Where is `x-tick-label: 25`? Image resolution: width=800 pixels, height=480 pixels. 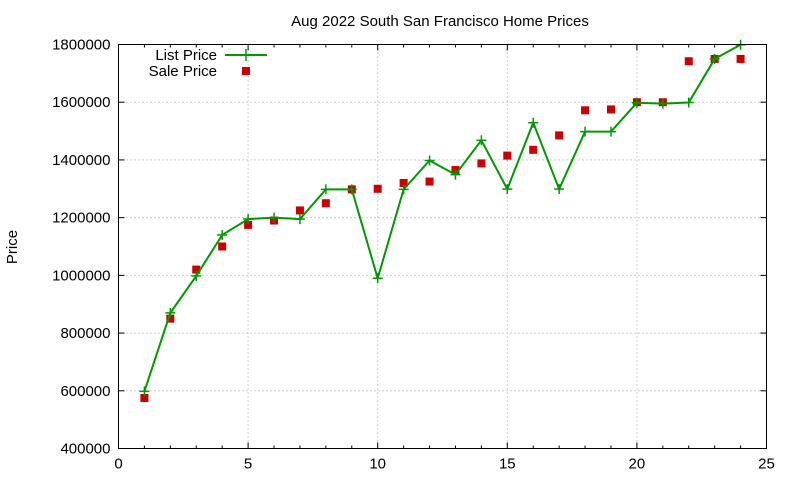 x-tick-label: 25 is located at coordinates (766, 464).